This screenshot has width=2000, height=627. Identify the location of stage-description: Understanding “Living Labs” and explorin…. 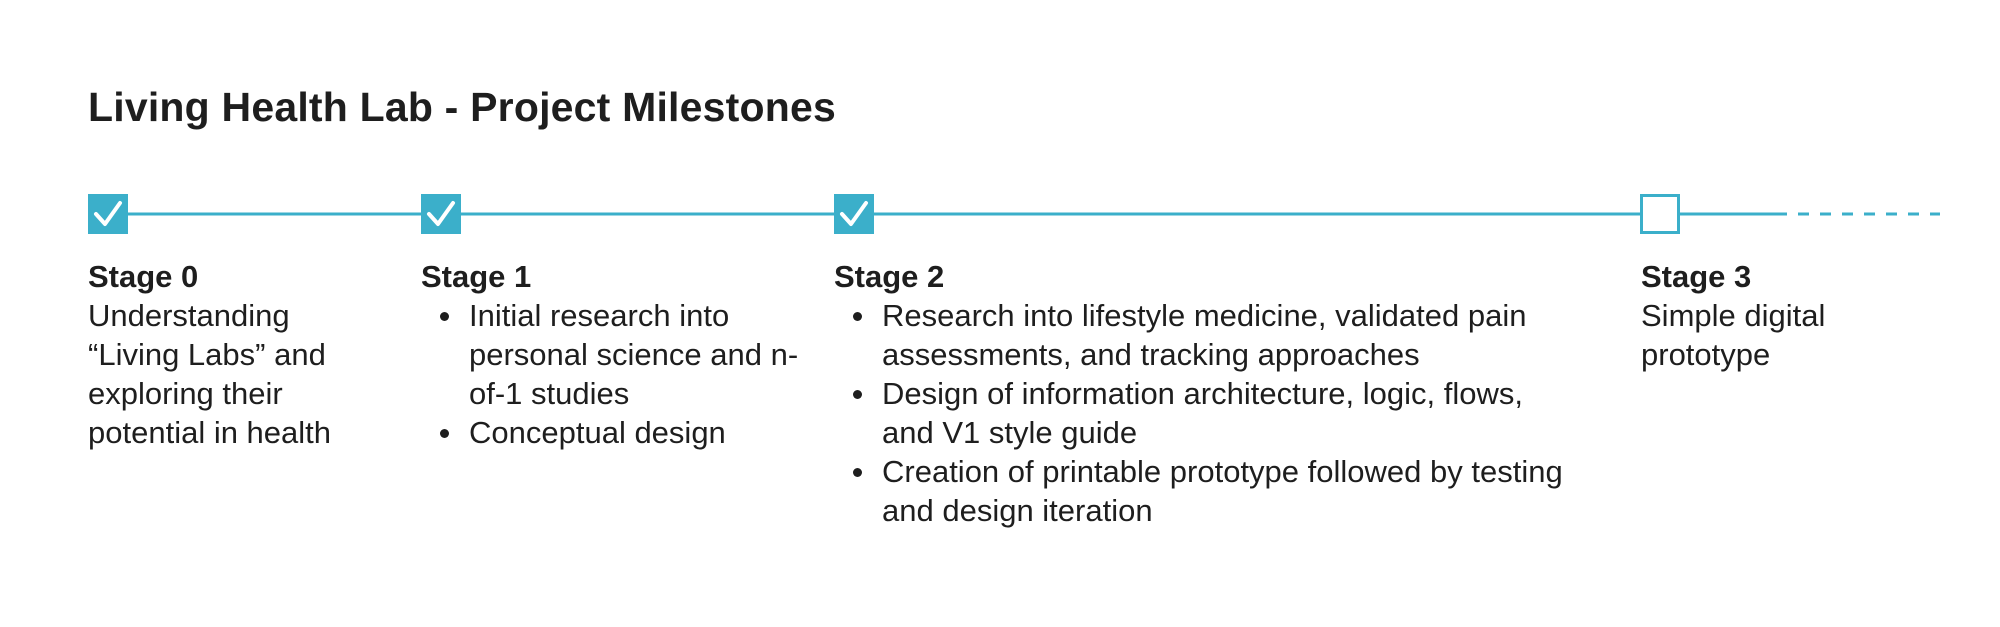
(210, 374).